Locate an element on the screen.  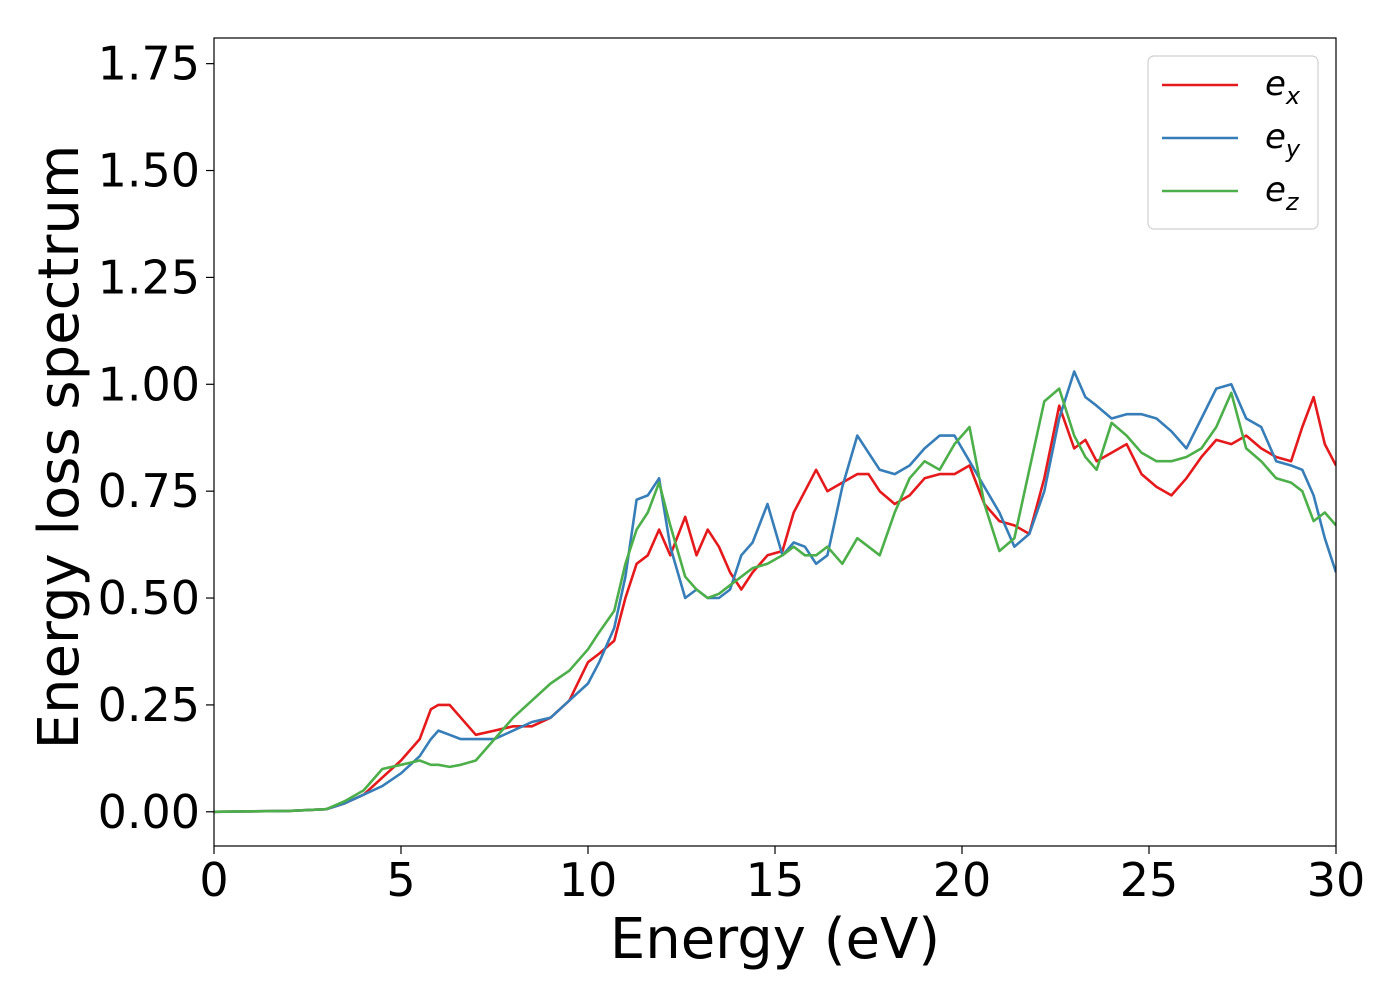
legend: ex ey ez is located at coordinates (1233, 142).